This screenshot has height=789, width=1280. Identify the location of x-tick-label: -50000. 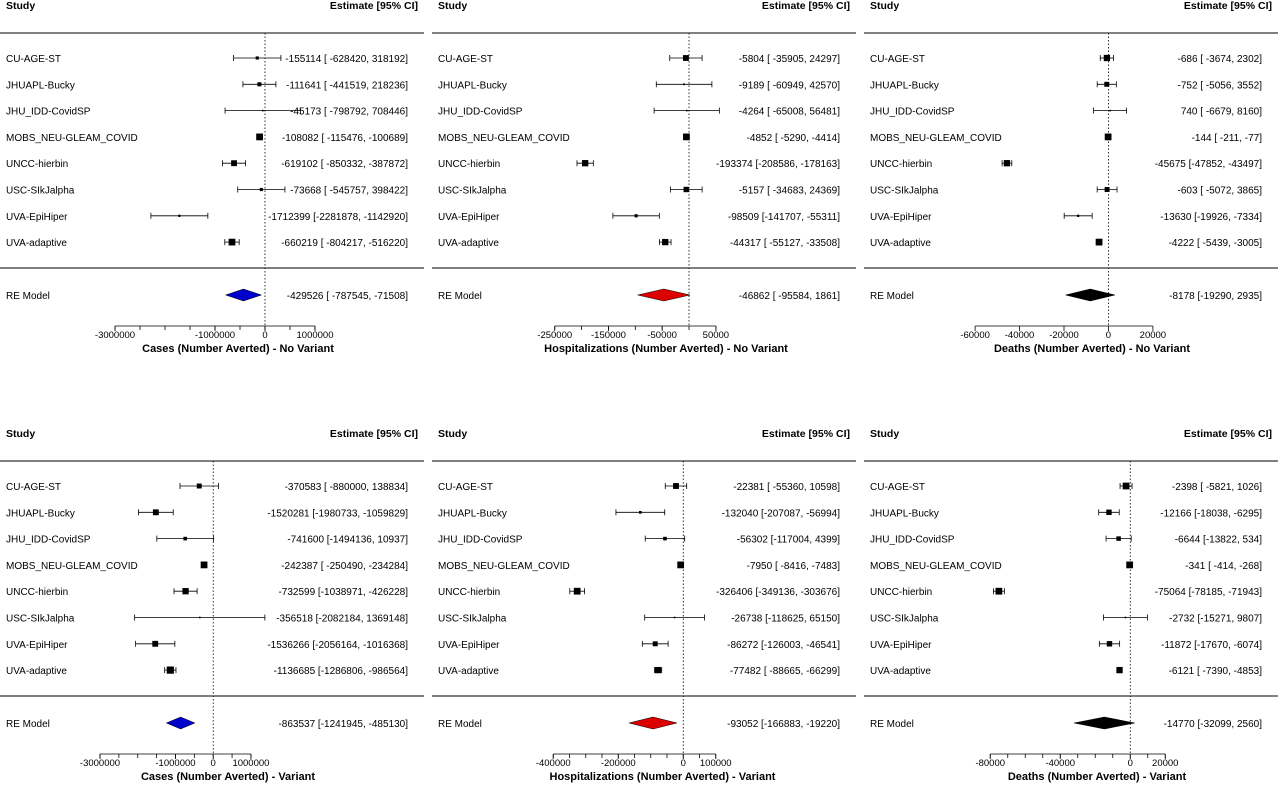
(662, 335).